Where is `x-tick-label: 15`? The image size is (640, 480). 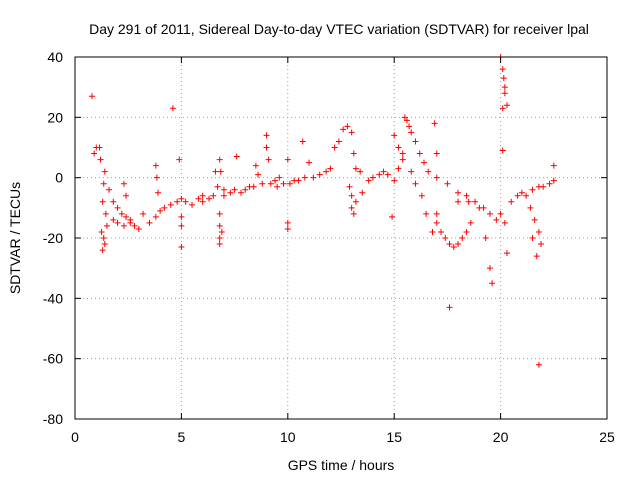
x-tick-label: 15 is located at coordinates (394, 437).